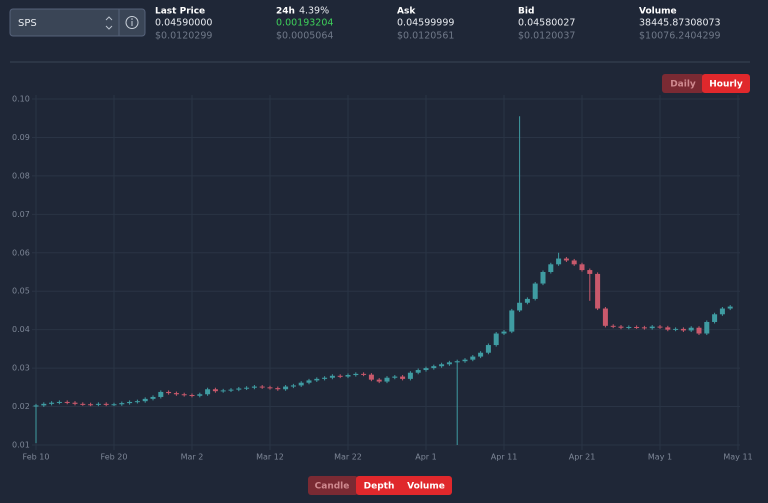 The width and height of the screenshot is (768, 503). I want to click on stat-label: Volume, so click(658, 12).